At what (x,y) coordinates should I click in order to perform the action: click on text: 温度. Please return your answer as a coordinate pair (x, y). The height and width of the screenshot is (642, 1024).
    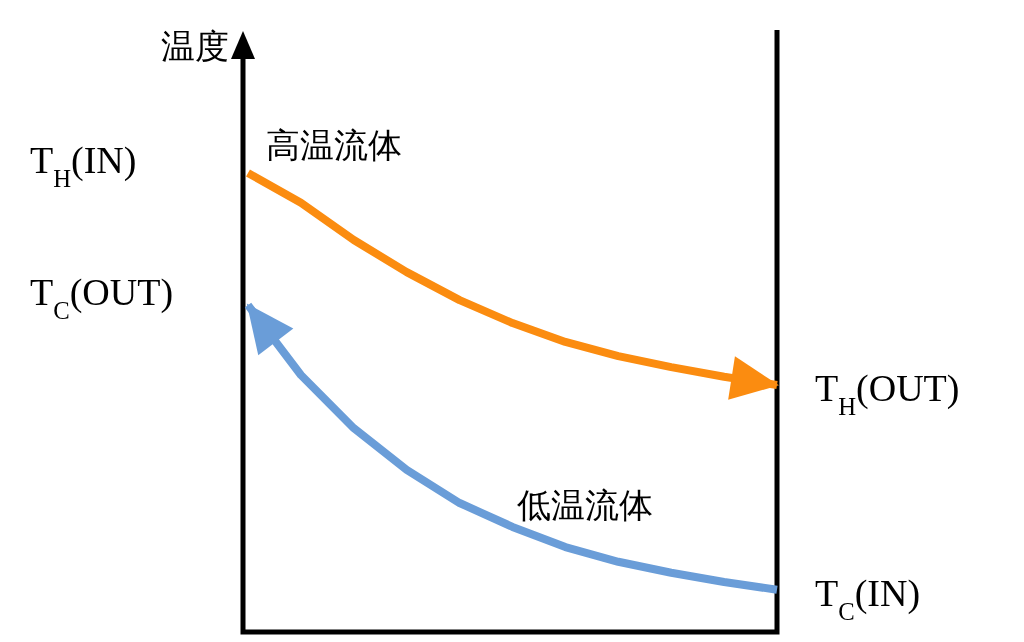
    Looking at the image, I should click on (195, 46).